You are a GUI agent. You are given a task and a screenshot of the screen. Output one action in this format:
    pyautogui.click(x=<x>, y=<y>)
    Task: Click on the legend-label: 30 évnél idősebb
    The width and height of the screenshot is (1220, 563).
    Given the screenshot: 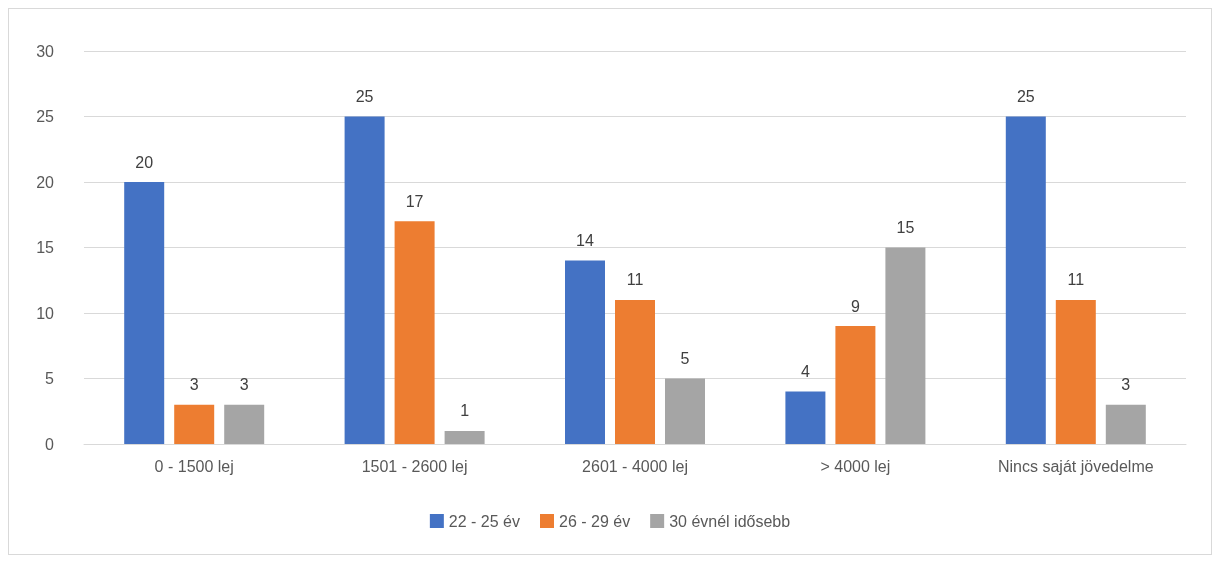 What is the action you would take?
    pyautogui.click(x=730, y=521)
    